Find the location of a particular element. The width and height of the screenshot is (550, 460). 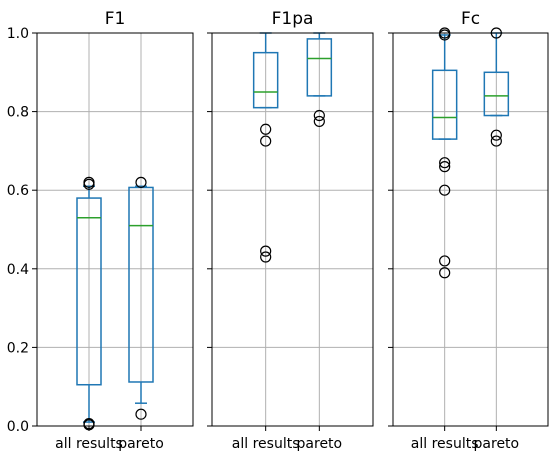

y-tick-label: 0.0 is located at coordinates (18, 427).